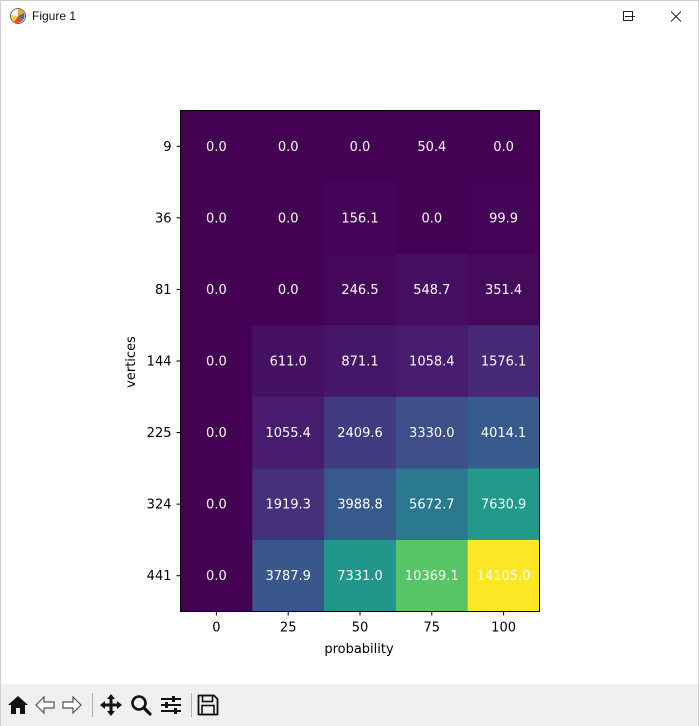 The width and height of the screenshot is (699, 726). I want to click on cell-value-label: 50.4, so click(431, 147).